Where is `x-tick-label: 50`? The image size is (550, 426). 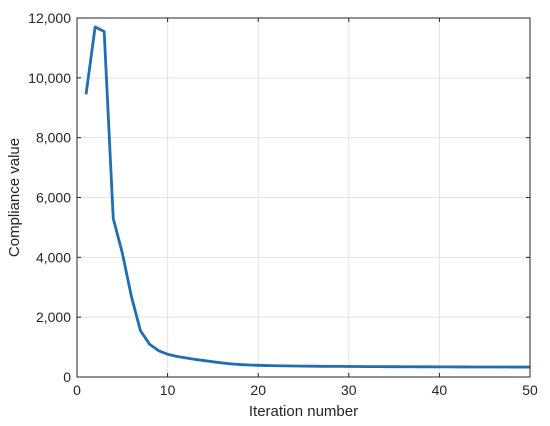
x-tick-label: 50 is located at coordinates (530, 390).